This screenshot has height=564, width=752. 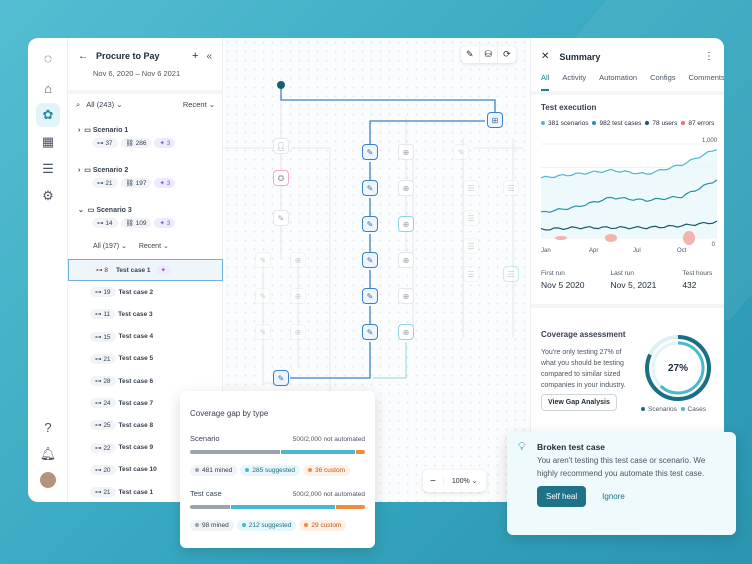 I want to click on tab-configs: Configs, so click(x=663, y=77).